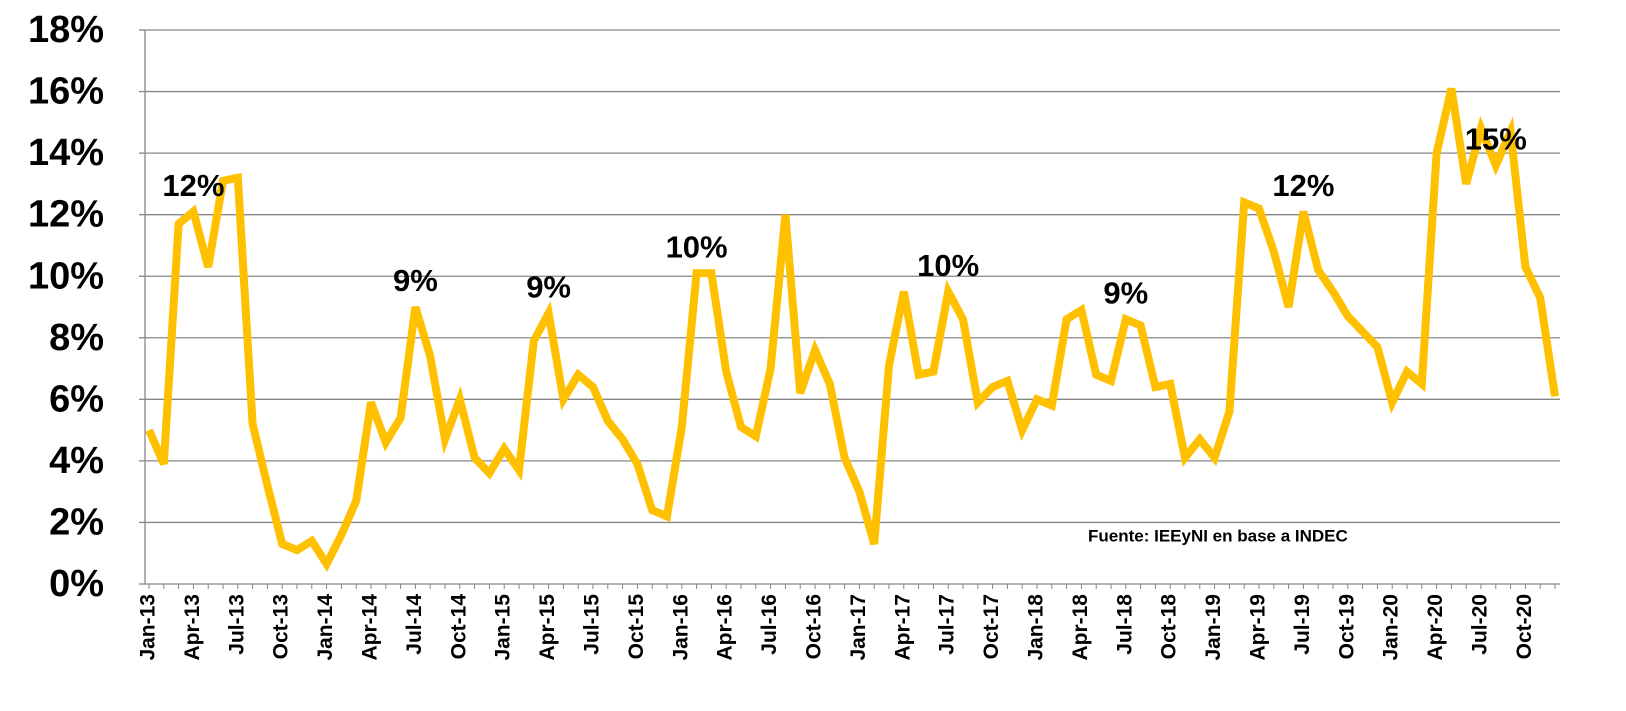 Image resolution: width=1626 pixels, height=711 pixels. Describe the element at coordinates (1524, 626) in the screenshot. I see `x-tick-label: Oct-20` at that location.